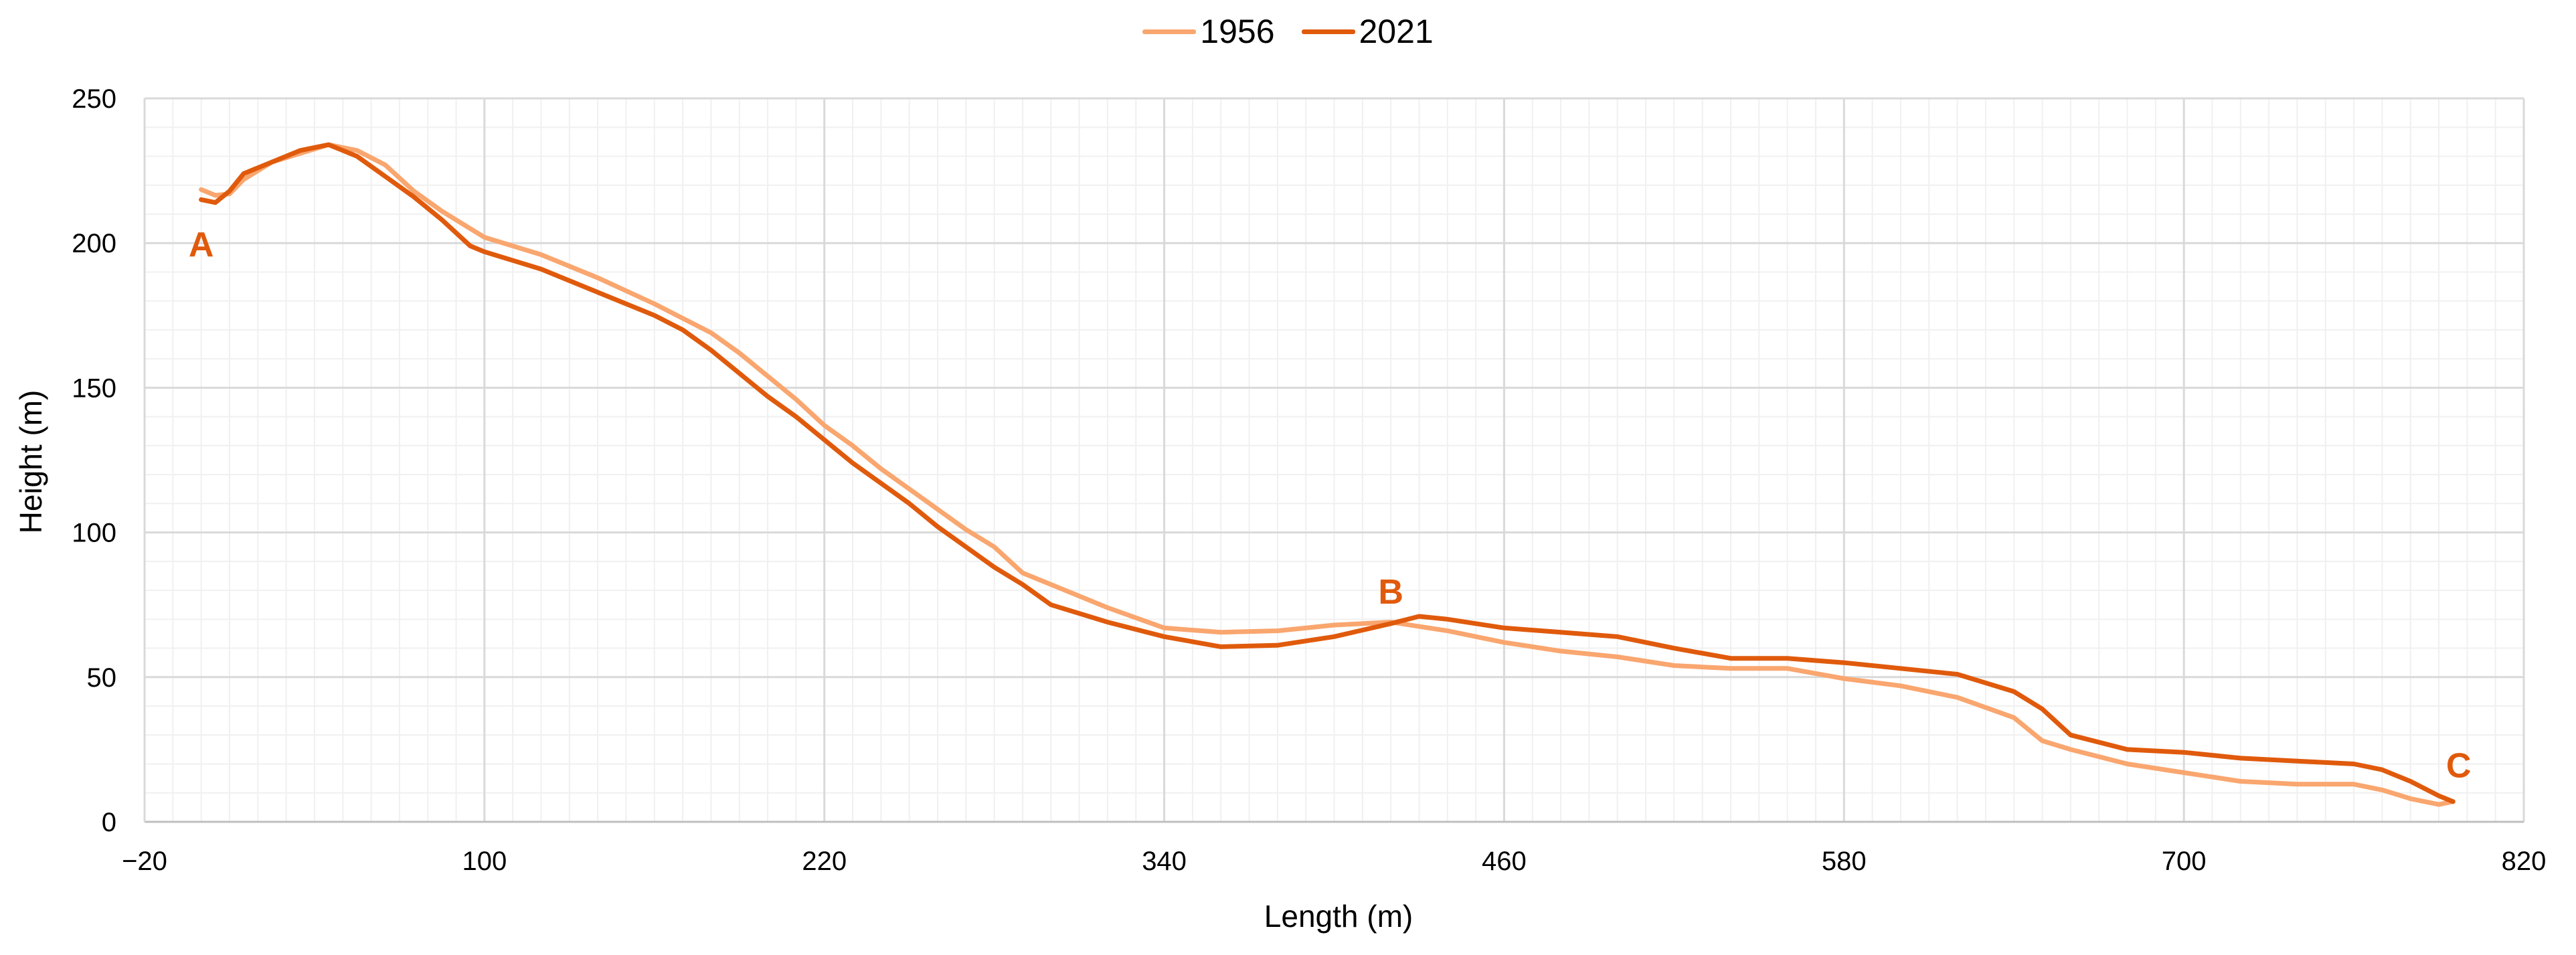 The width and height of the screenshot is (2576, 955). Describe the element at coordinates (824, 861) in the screenshot. I see `x-tick-label: 220` at that location.